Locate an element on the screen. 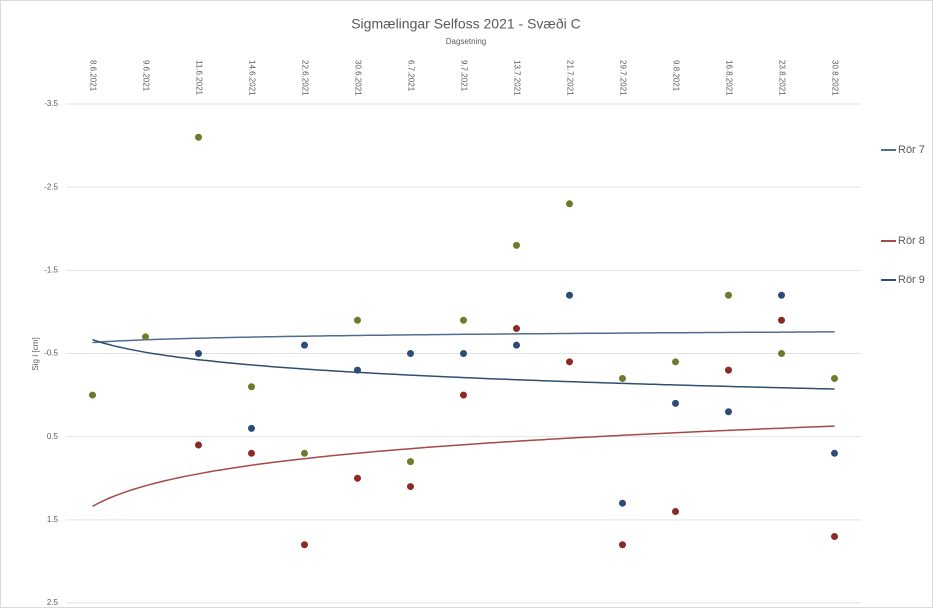  chart-title: Sigmælingar Selfoss 2021 - Svæði C is located at coordinates (466, 24).